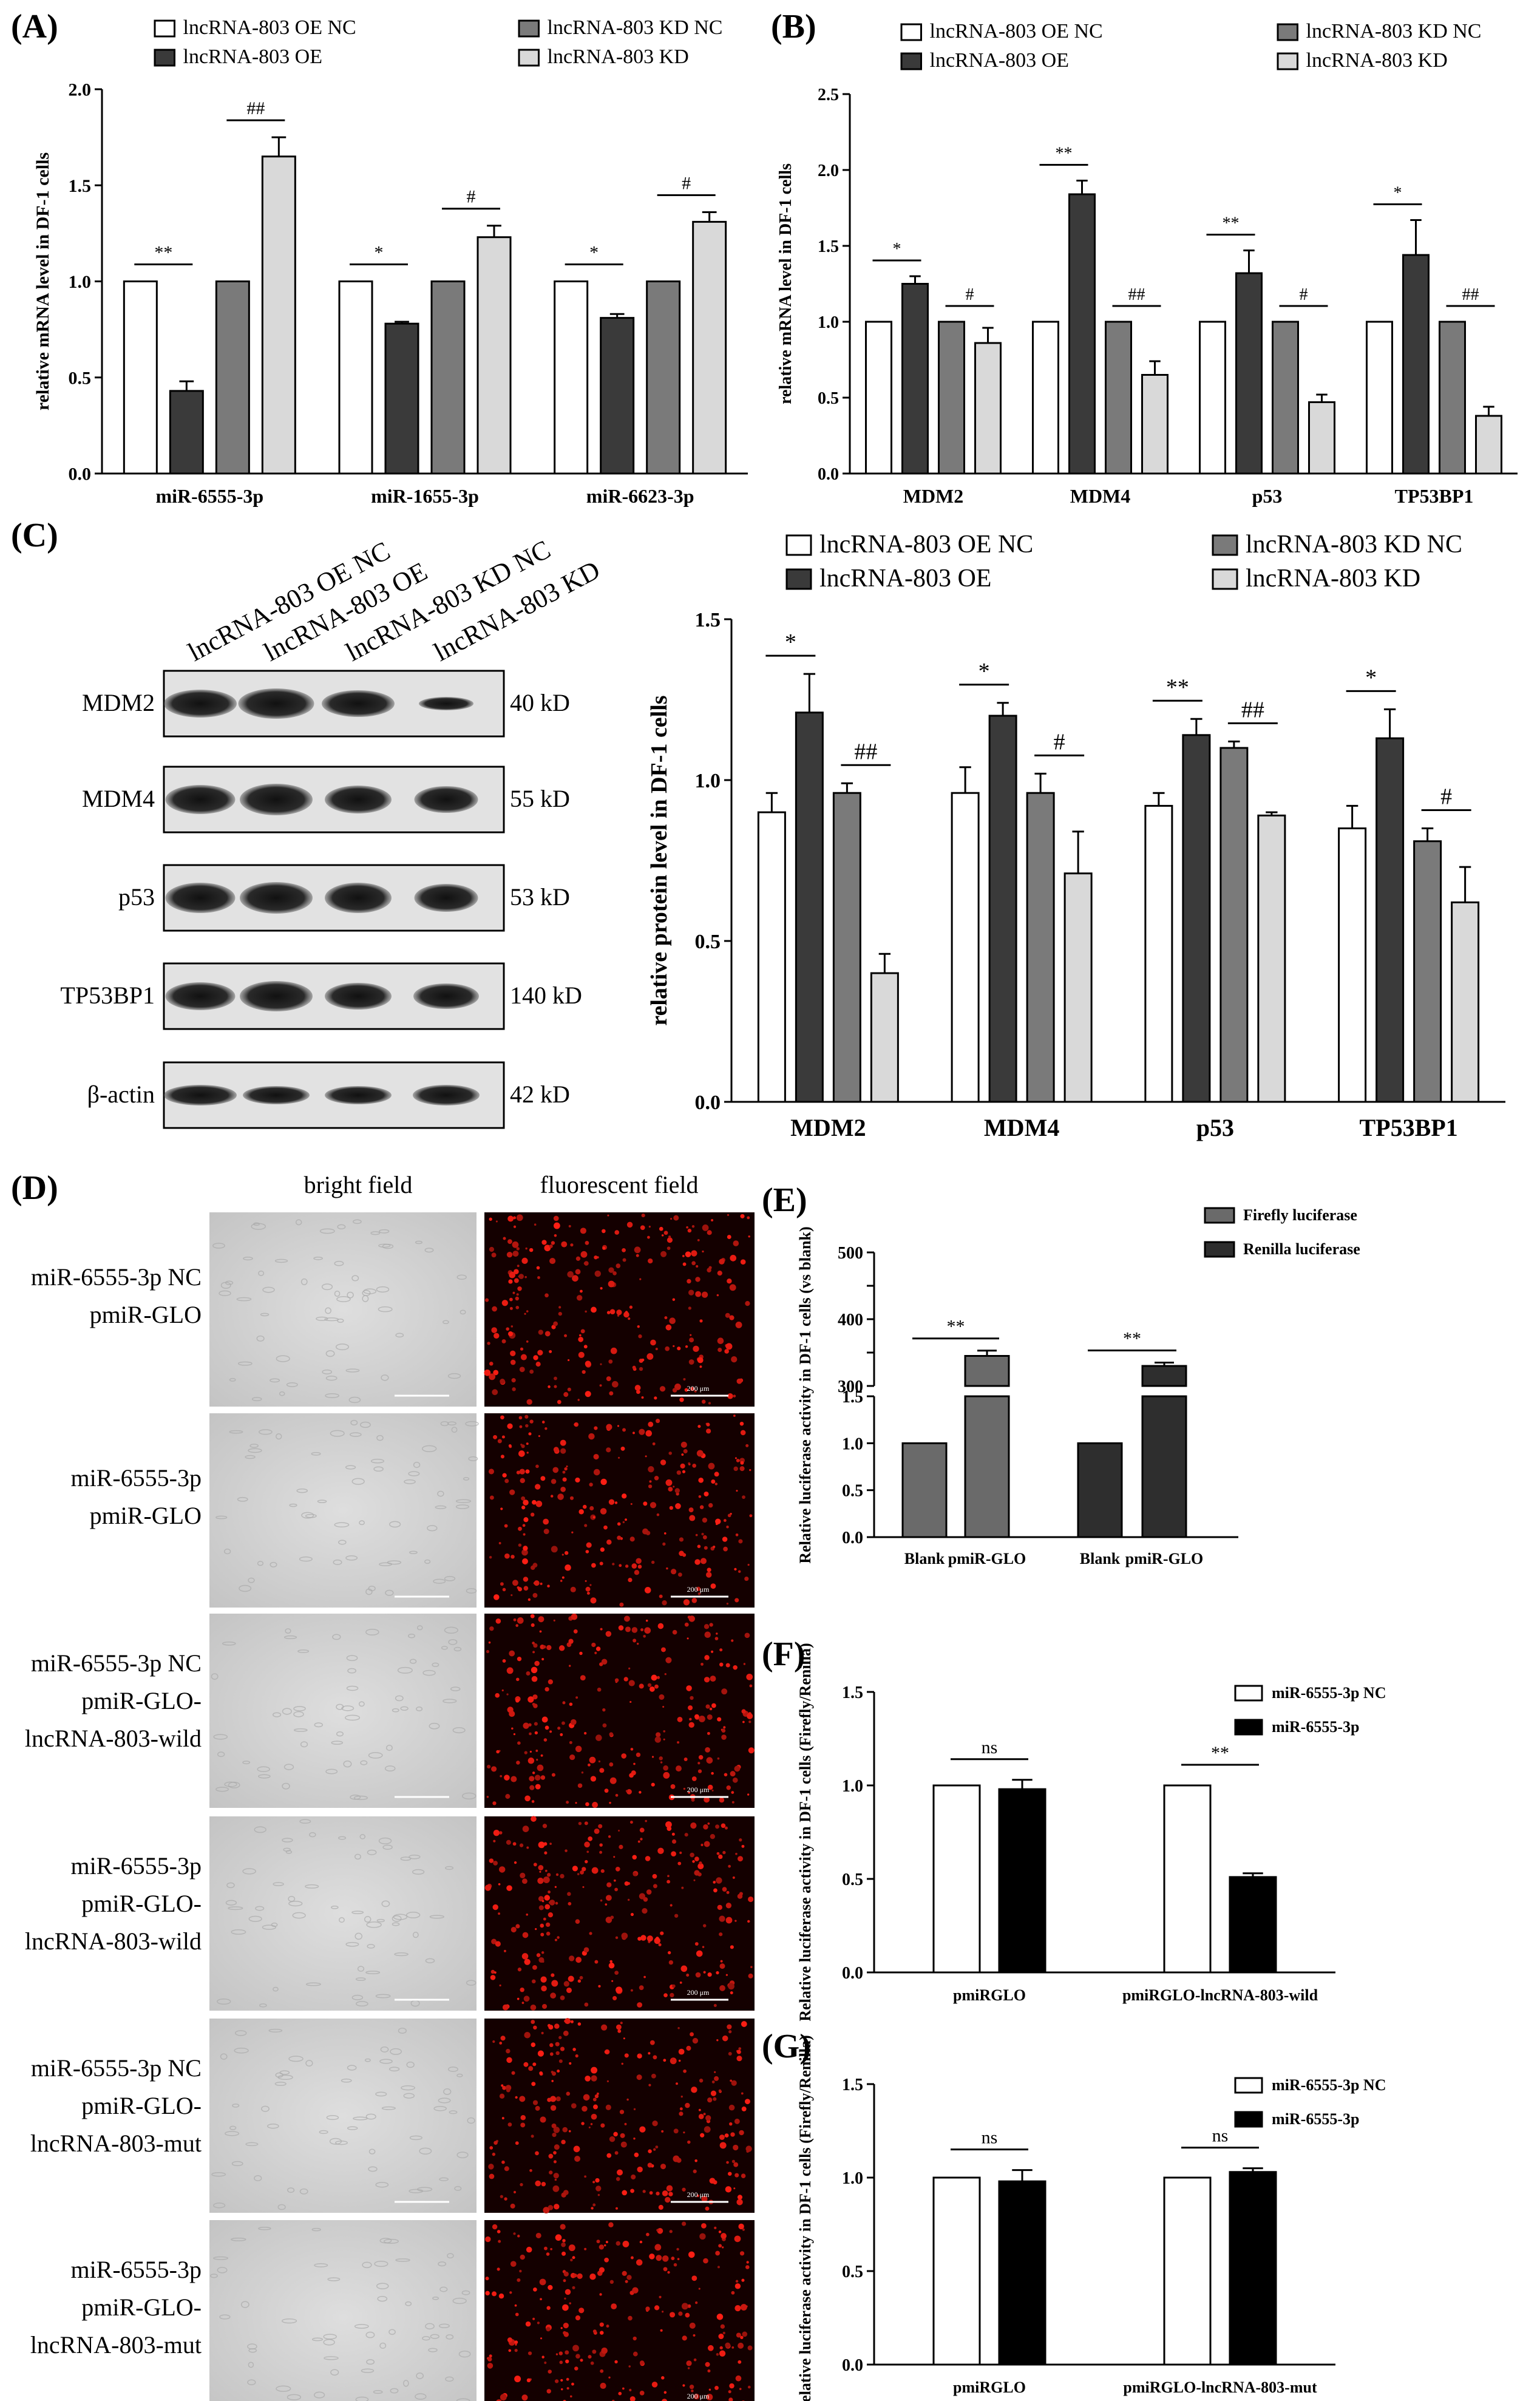 Image resolution: width=1540 pixels, height=2401 pixels. What do you see at coordinates (1268, 496) in the screenshot?
I see `x-tick-label: p53` at bounding box center [1268, 496].